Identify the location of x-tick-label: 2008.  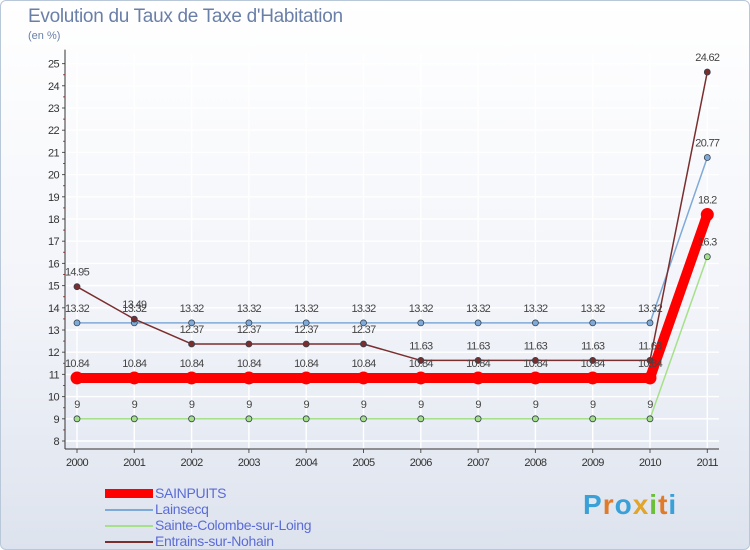
(535, 463).